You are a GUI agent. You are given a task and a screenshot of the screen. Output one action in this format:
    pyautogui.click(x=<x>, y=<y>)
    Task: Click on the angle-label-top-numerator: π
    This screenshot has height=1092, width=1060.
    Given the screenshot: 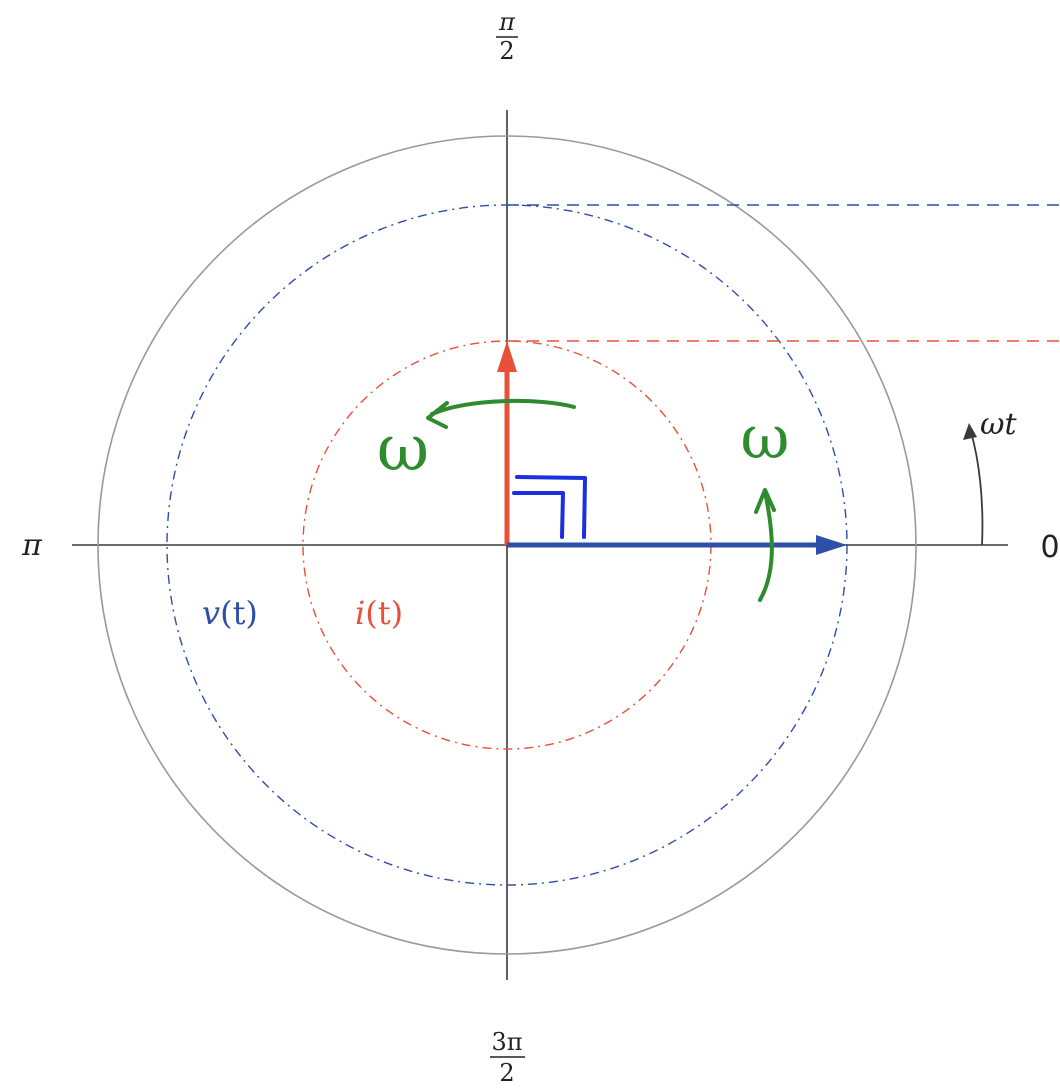 What is the action you would take?
    pyautogui.click(x=507, y=22)
    